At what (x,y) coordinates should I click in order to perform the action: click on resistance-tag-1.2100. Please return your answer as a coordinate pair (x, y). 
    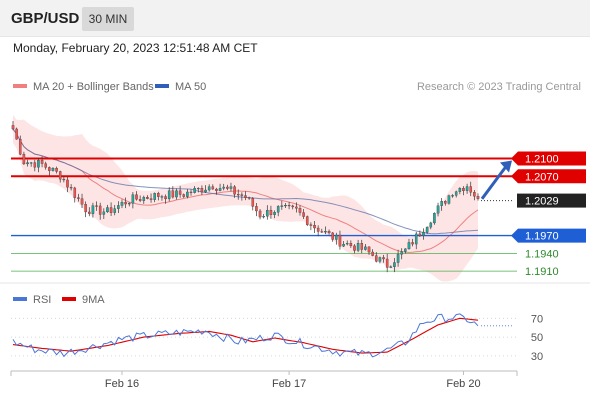
    Looking at the image, I should click on (548, 158).